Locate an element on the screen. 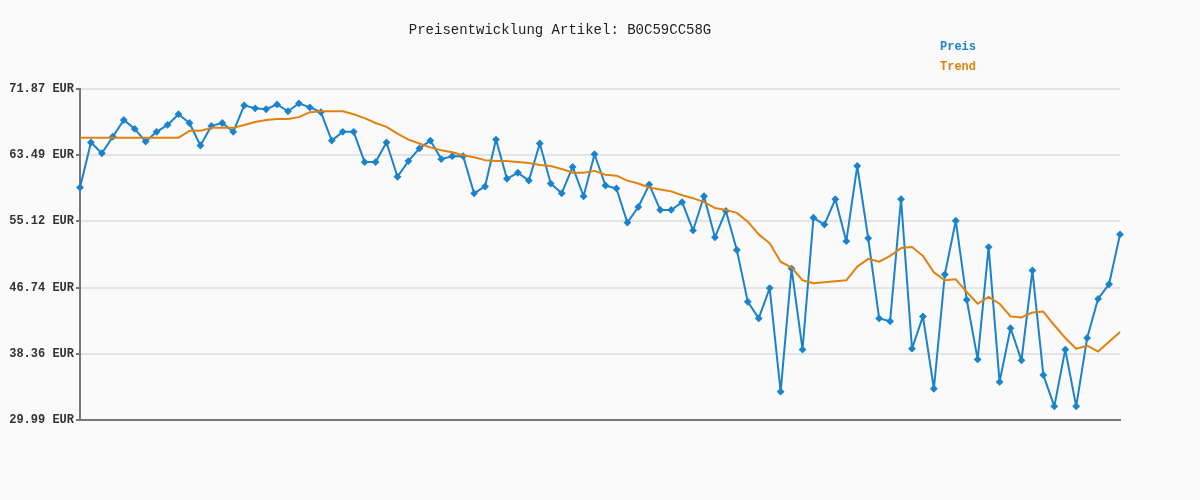 The image size is (1200, 500). text: Preis is located at coordinates (958, 47).